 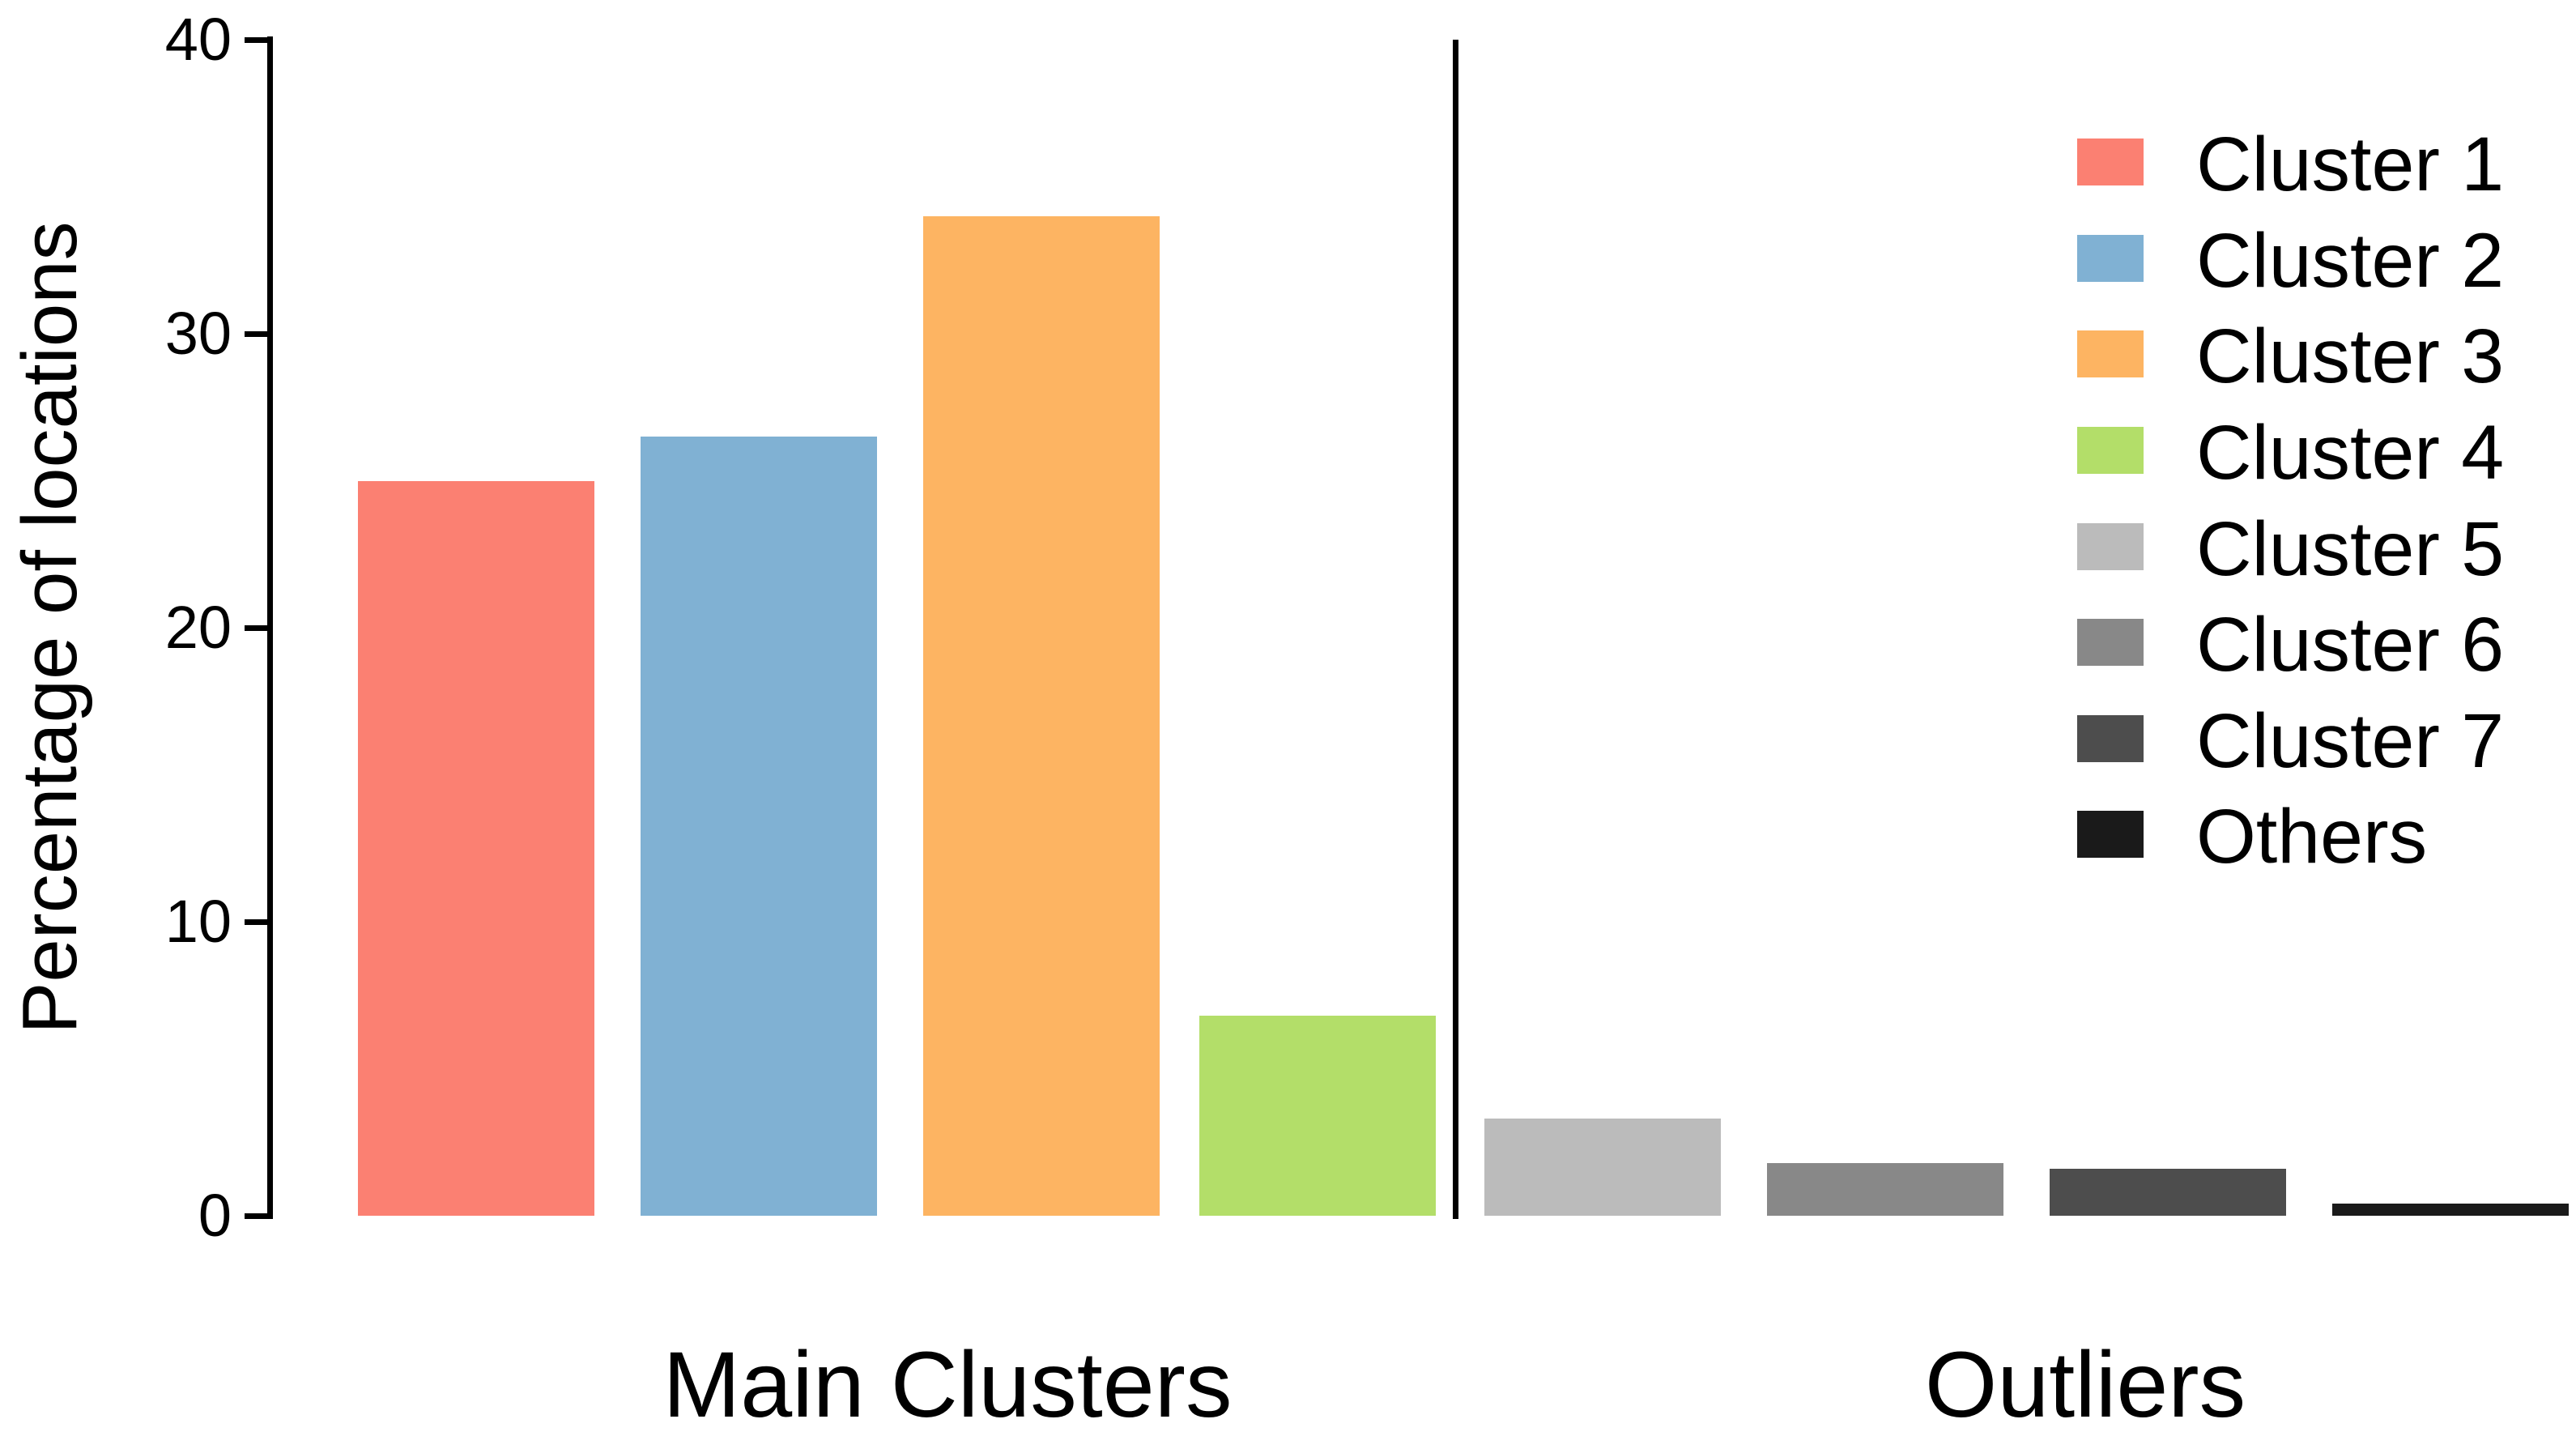 I want to click on y-tick-label-0: 0, so click(x=215, y=1215).